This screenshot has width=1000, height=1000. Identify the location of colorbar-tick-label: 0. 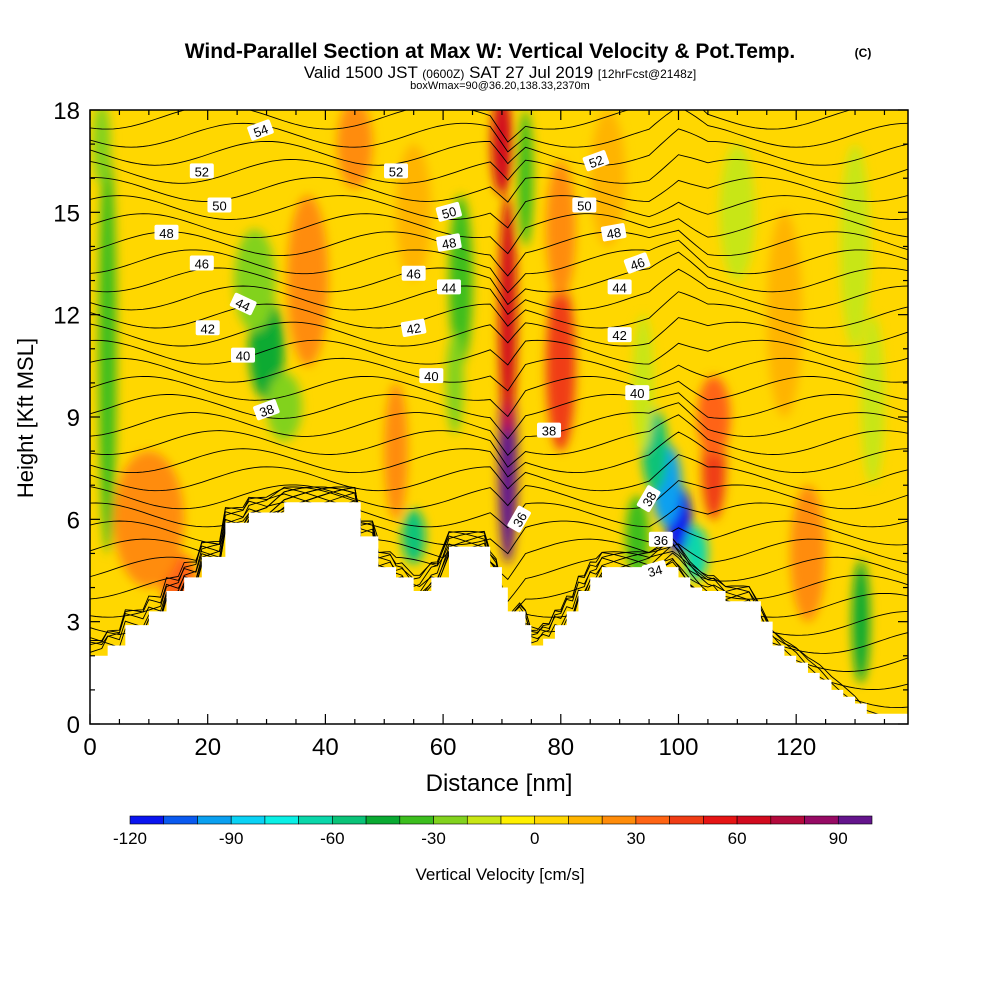
(534, 838).